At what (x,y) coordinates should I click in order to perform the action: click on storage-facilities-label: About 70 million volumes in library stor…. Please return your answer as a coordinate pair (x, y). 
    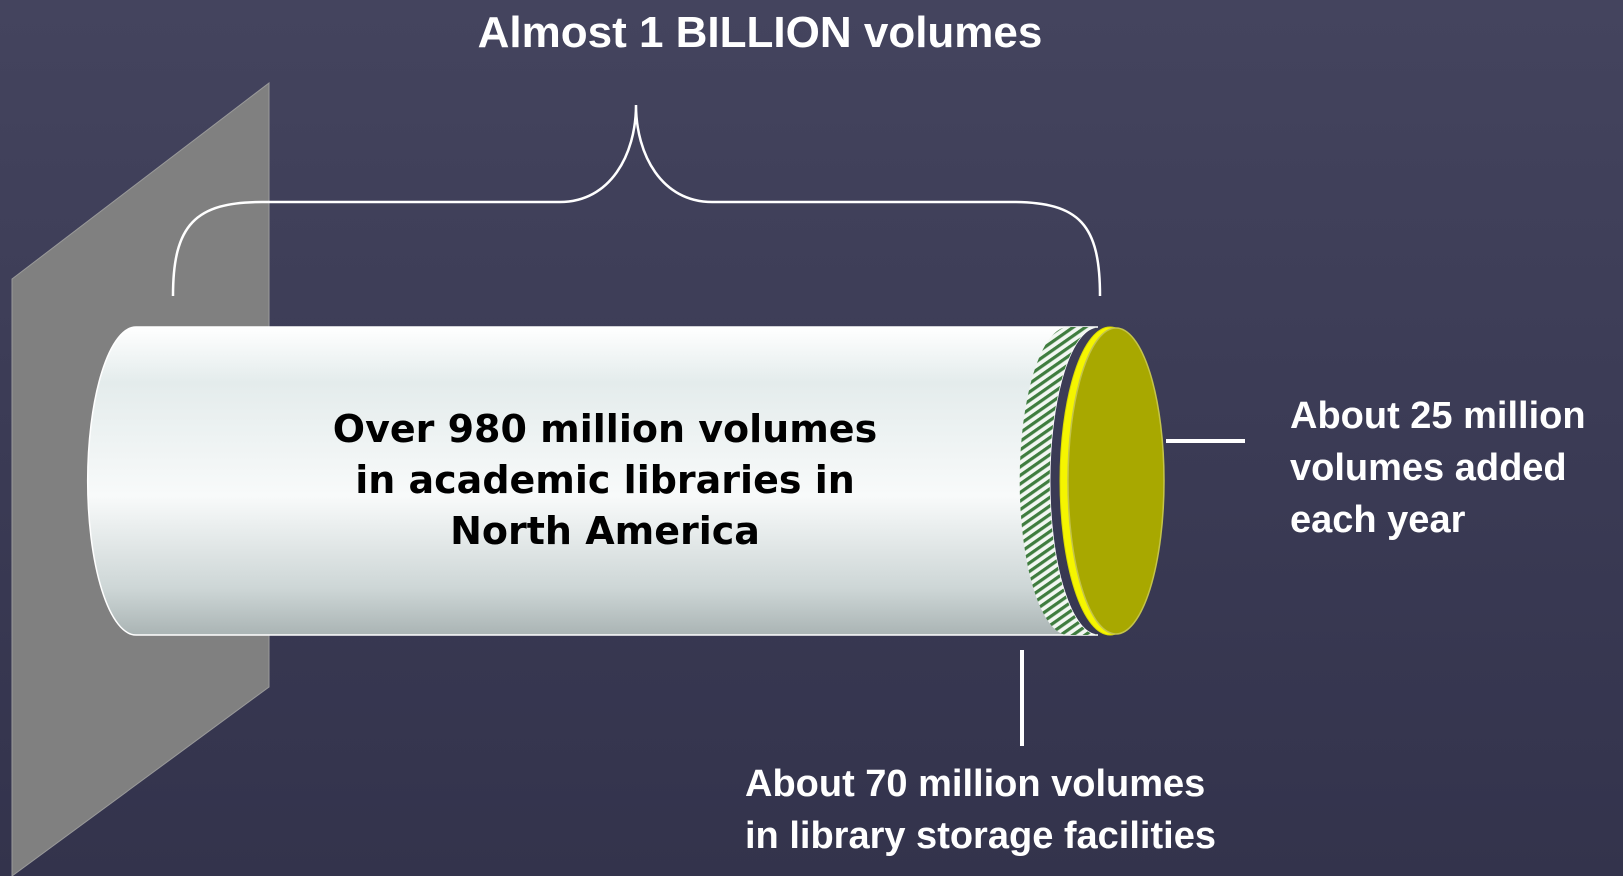
    Looking at the image, I should click on (980, 810).